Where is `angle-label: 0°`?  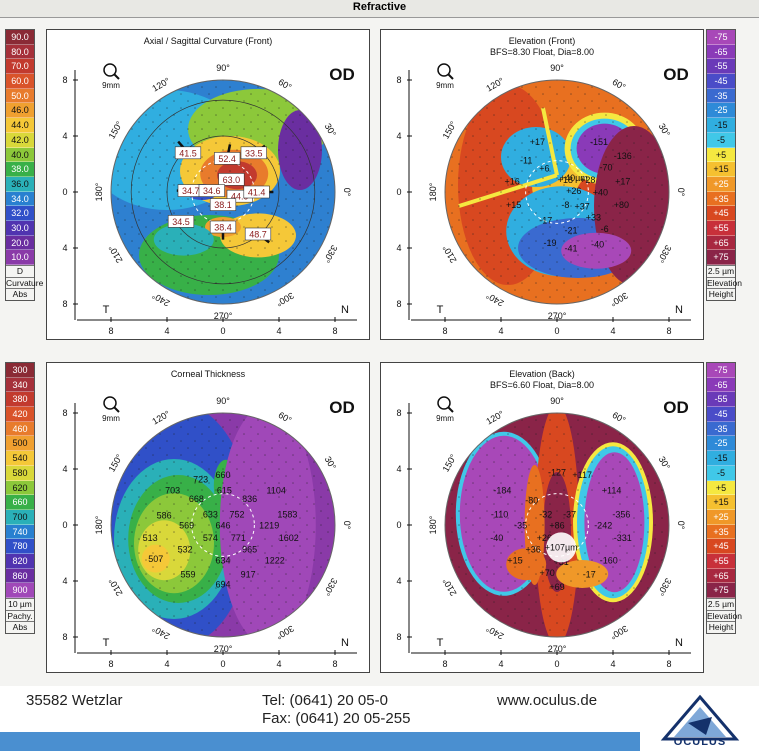
angle-label: 0° is located at coordinates (681, 525).